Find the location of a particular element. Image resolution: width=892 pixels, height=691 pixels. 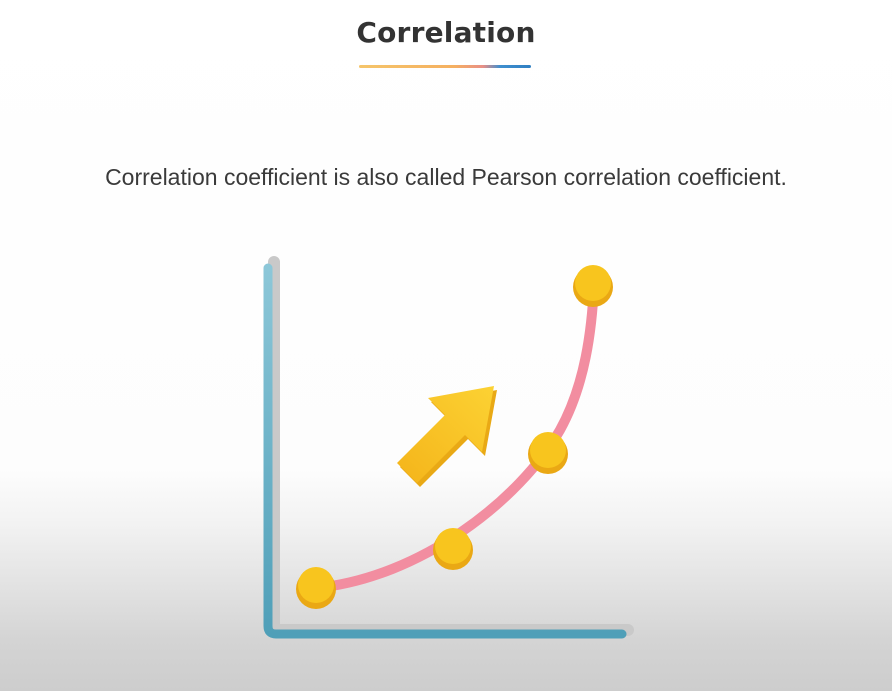

title-underline is located at coordinates (445, 66).